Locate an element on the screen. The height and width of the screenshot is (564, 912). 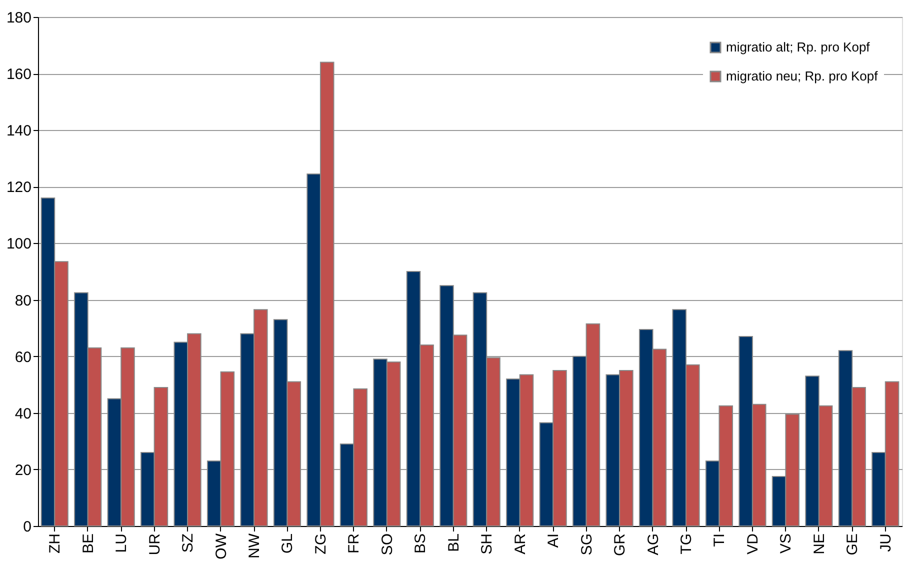
x-tick-label: TG is located at coordinates (686, 544).